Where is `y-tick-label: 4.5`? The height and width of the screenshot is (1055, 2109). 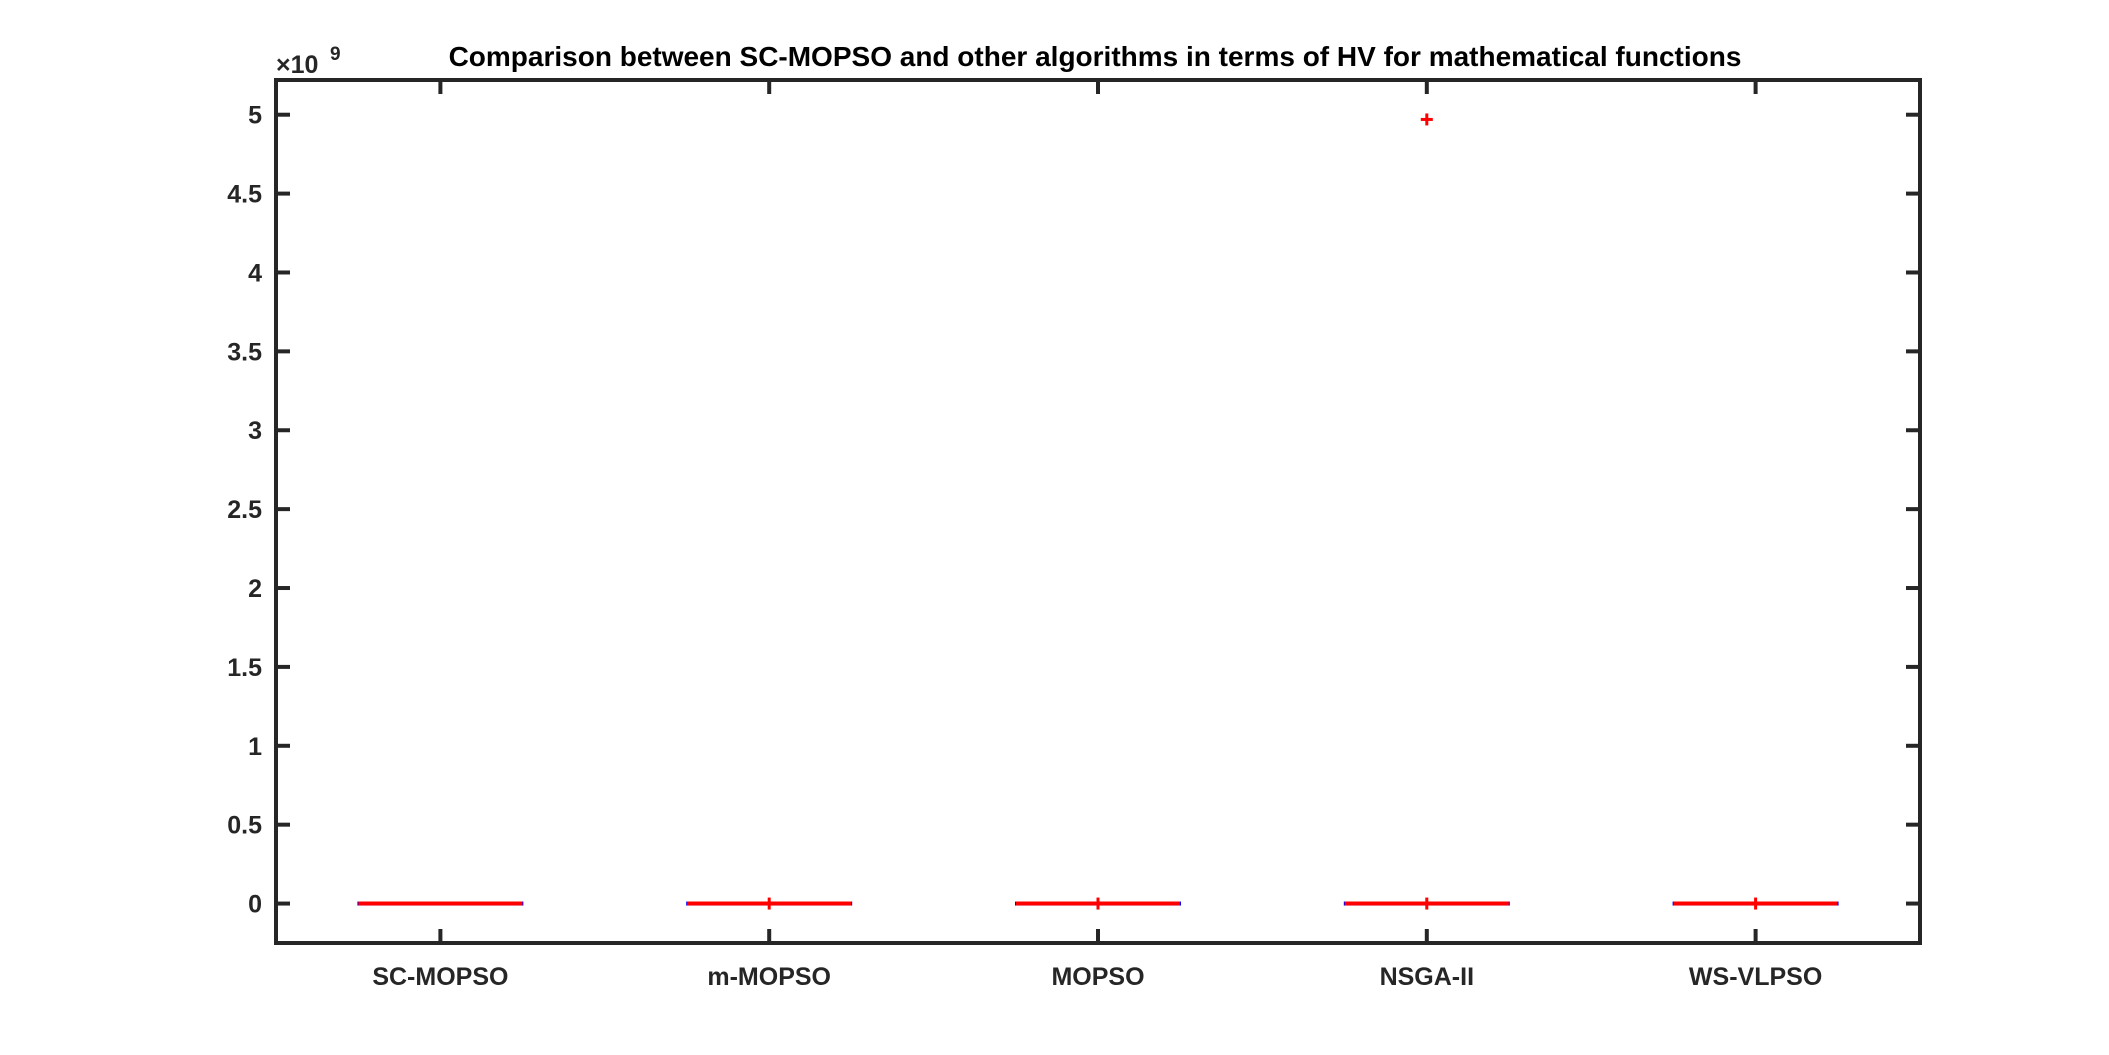
y-tick-label: 4.5 is located at coordinates (244, 195).